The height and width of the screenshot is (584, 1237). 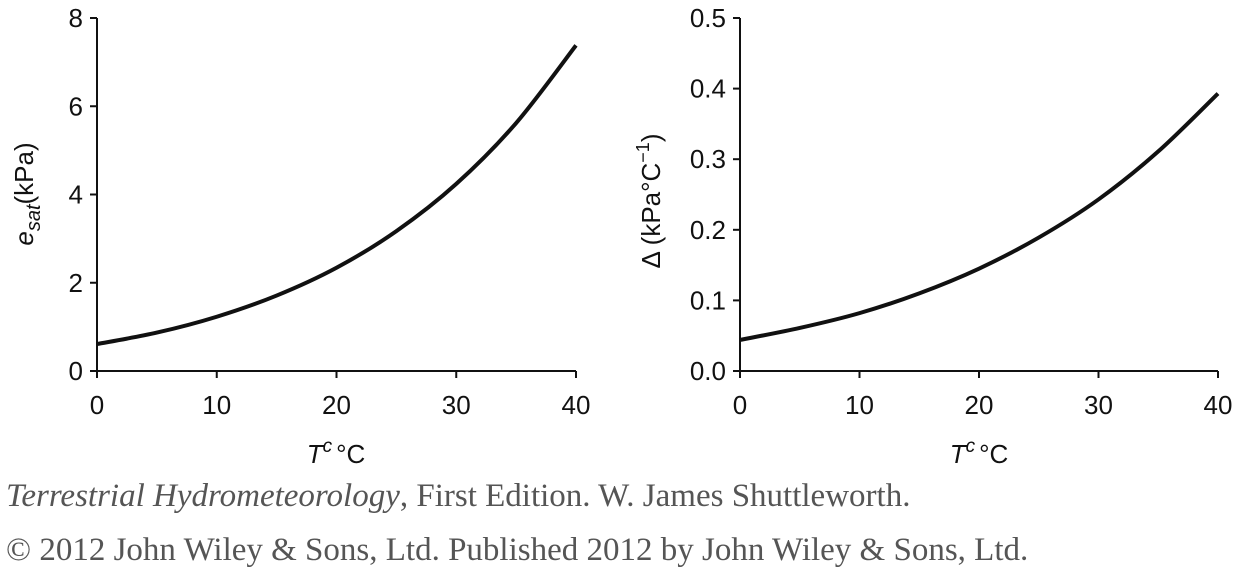 What do you see at coordinates (715, 194) in the screenshot?
I see `y-ticks: 0.0 0.1 0.2 0.3 0.4 0.5` at bounding box center [715, 194].